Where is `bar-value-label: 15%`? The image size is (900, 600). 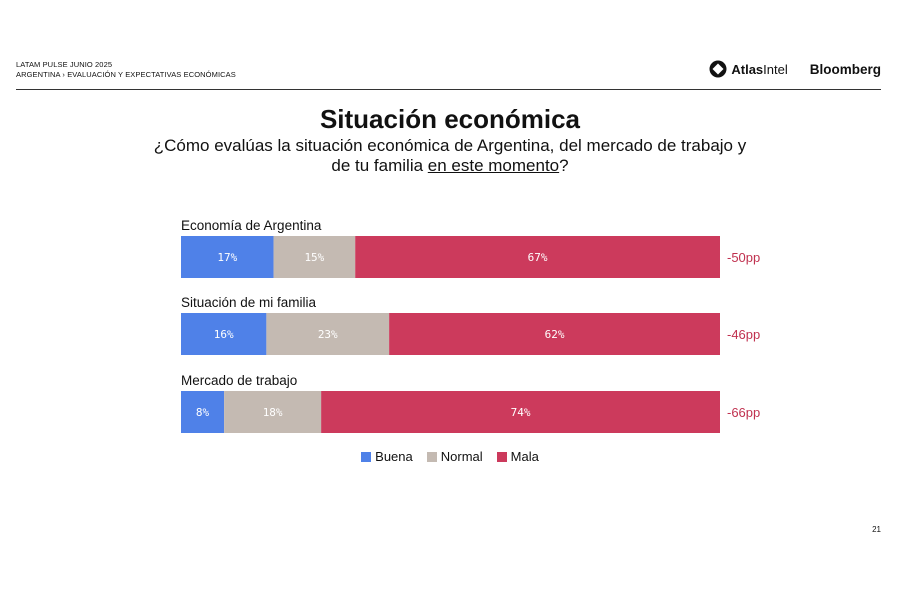
bar-value-label: 15% is located at coordinates (314, 257).